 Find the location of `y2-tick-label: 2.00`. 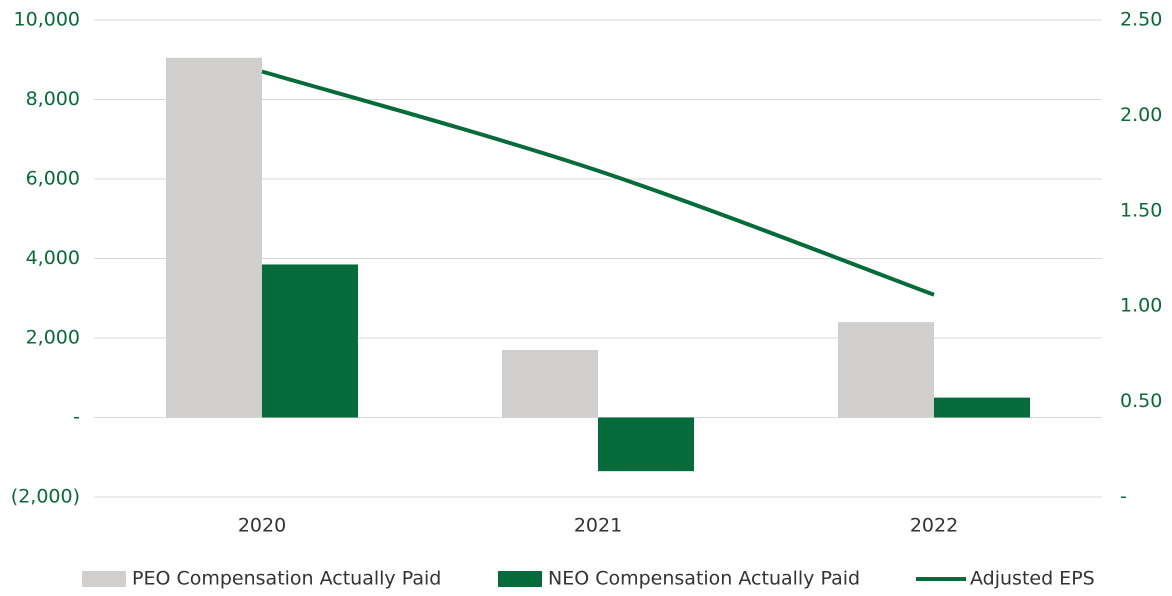

y2-tick-label: 2.00 is located at coordinates (1141, 115).